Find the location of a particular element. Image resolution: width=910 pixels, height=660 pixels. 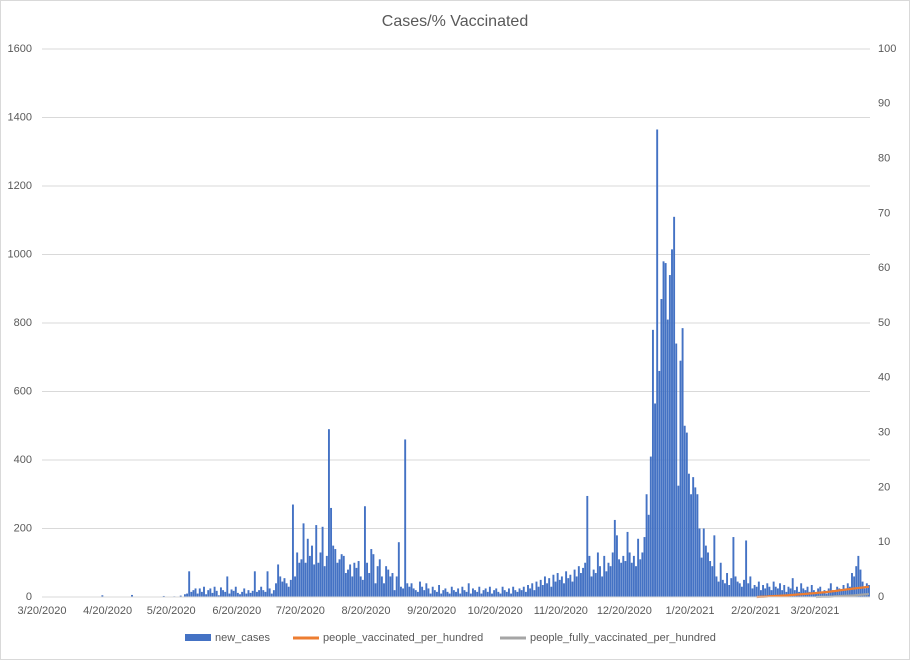

y-tick-label: 1600 is located at coordinates (20, 49).